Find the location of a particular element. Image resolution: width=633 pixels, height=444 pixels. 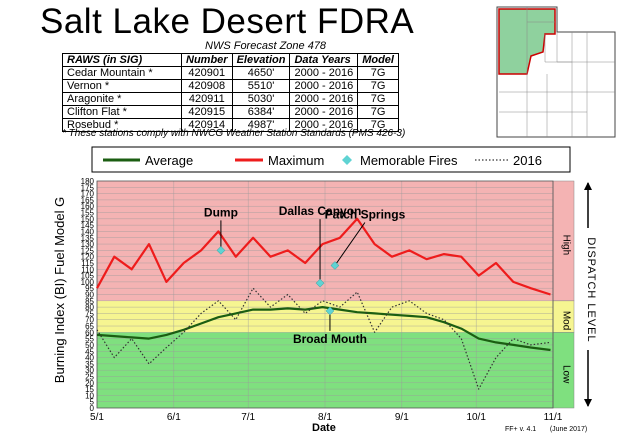

legend-fires-label: Memorable Fires is located at coordinates (409, 160).